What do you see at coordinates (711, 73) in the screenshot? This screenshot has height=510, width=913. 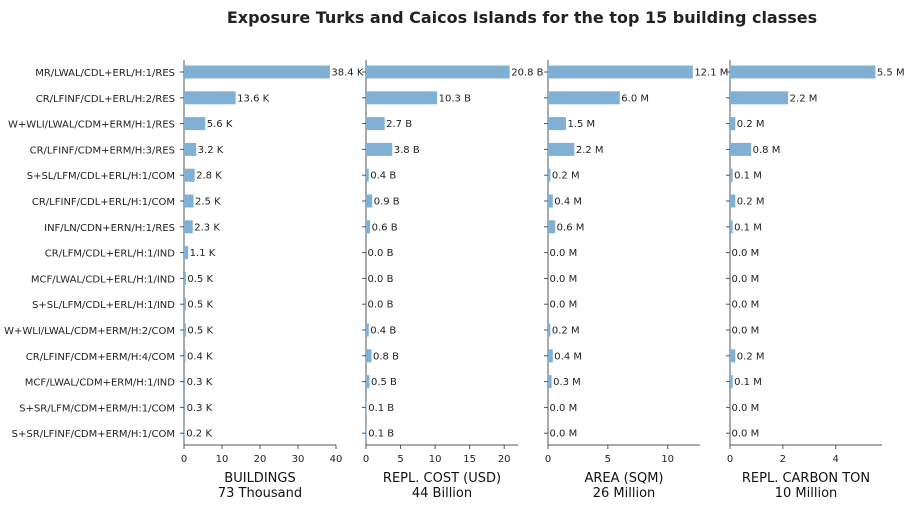 I see `data-label: 12.1 M` at bounding box center [711, 73].